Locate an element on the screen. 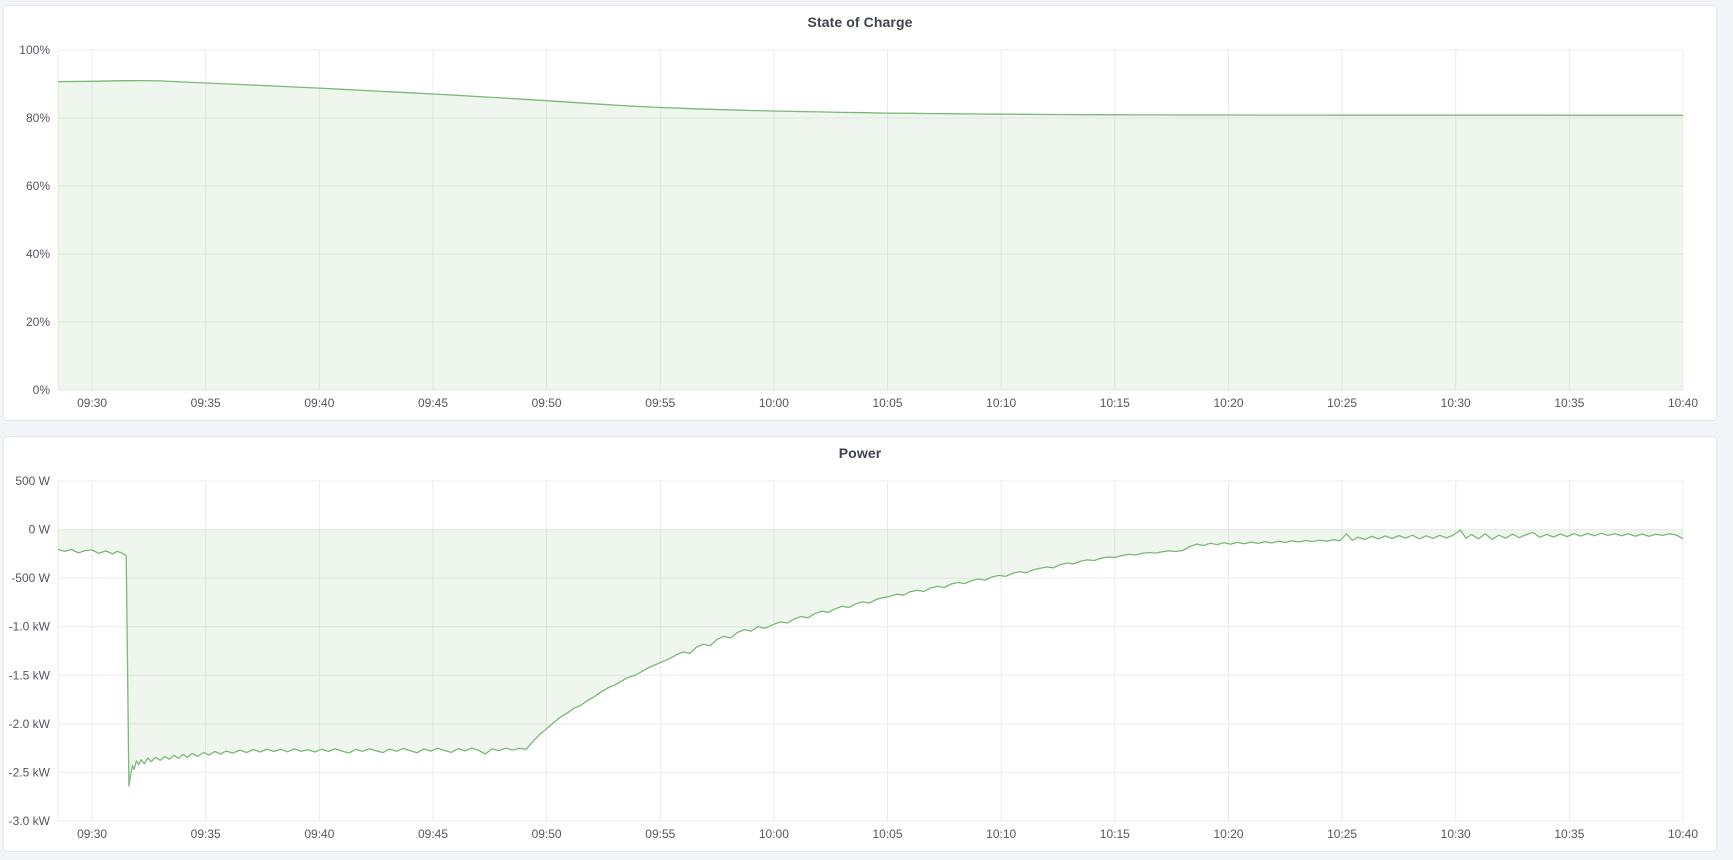  svg-text: 20% is located at coordinates (38, 322).